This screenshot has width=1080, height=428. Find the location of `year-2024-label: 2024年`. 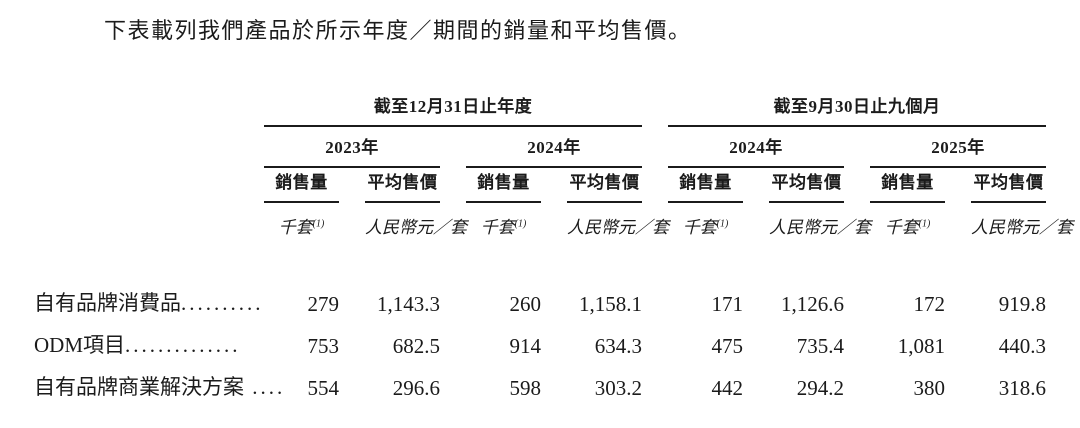

year-2024-label: 2024年 is located at coordinates (554, 150).